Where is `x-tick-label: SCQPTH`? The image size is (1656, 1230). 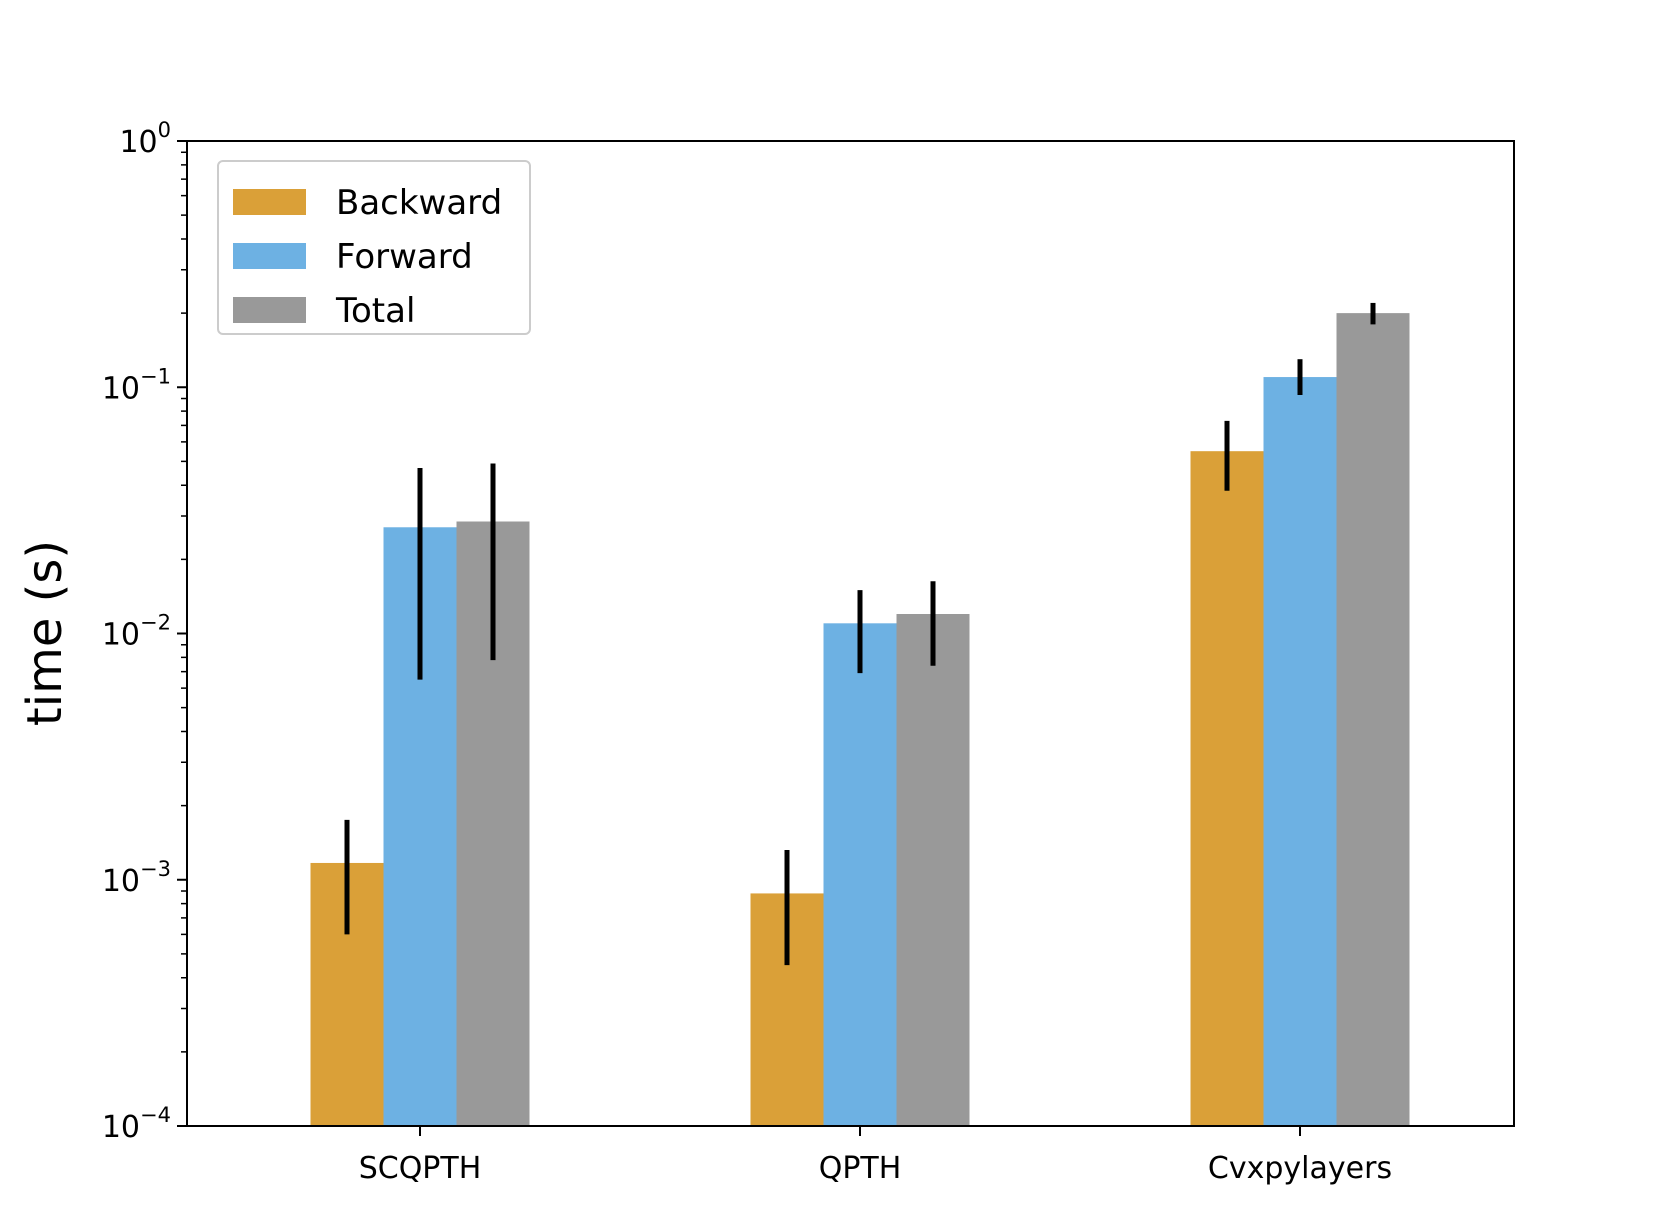 x-tick-label: SCQPTH is located at coordinates (420, 1168).